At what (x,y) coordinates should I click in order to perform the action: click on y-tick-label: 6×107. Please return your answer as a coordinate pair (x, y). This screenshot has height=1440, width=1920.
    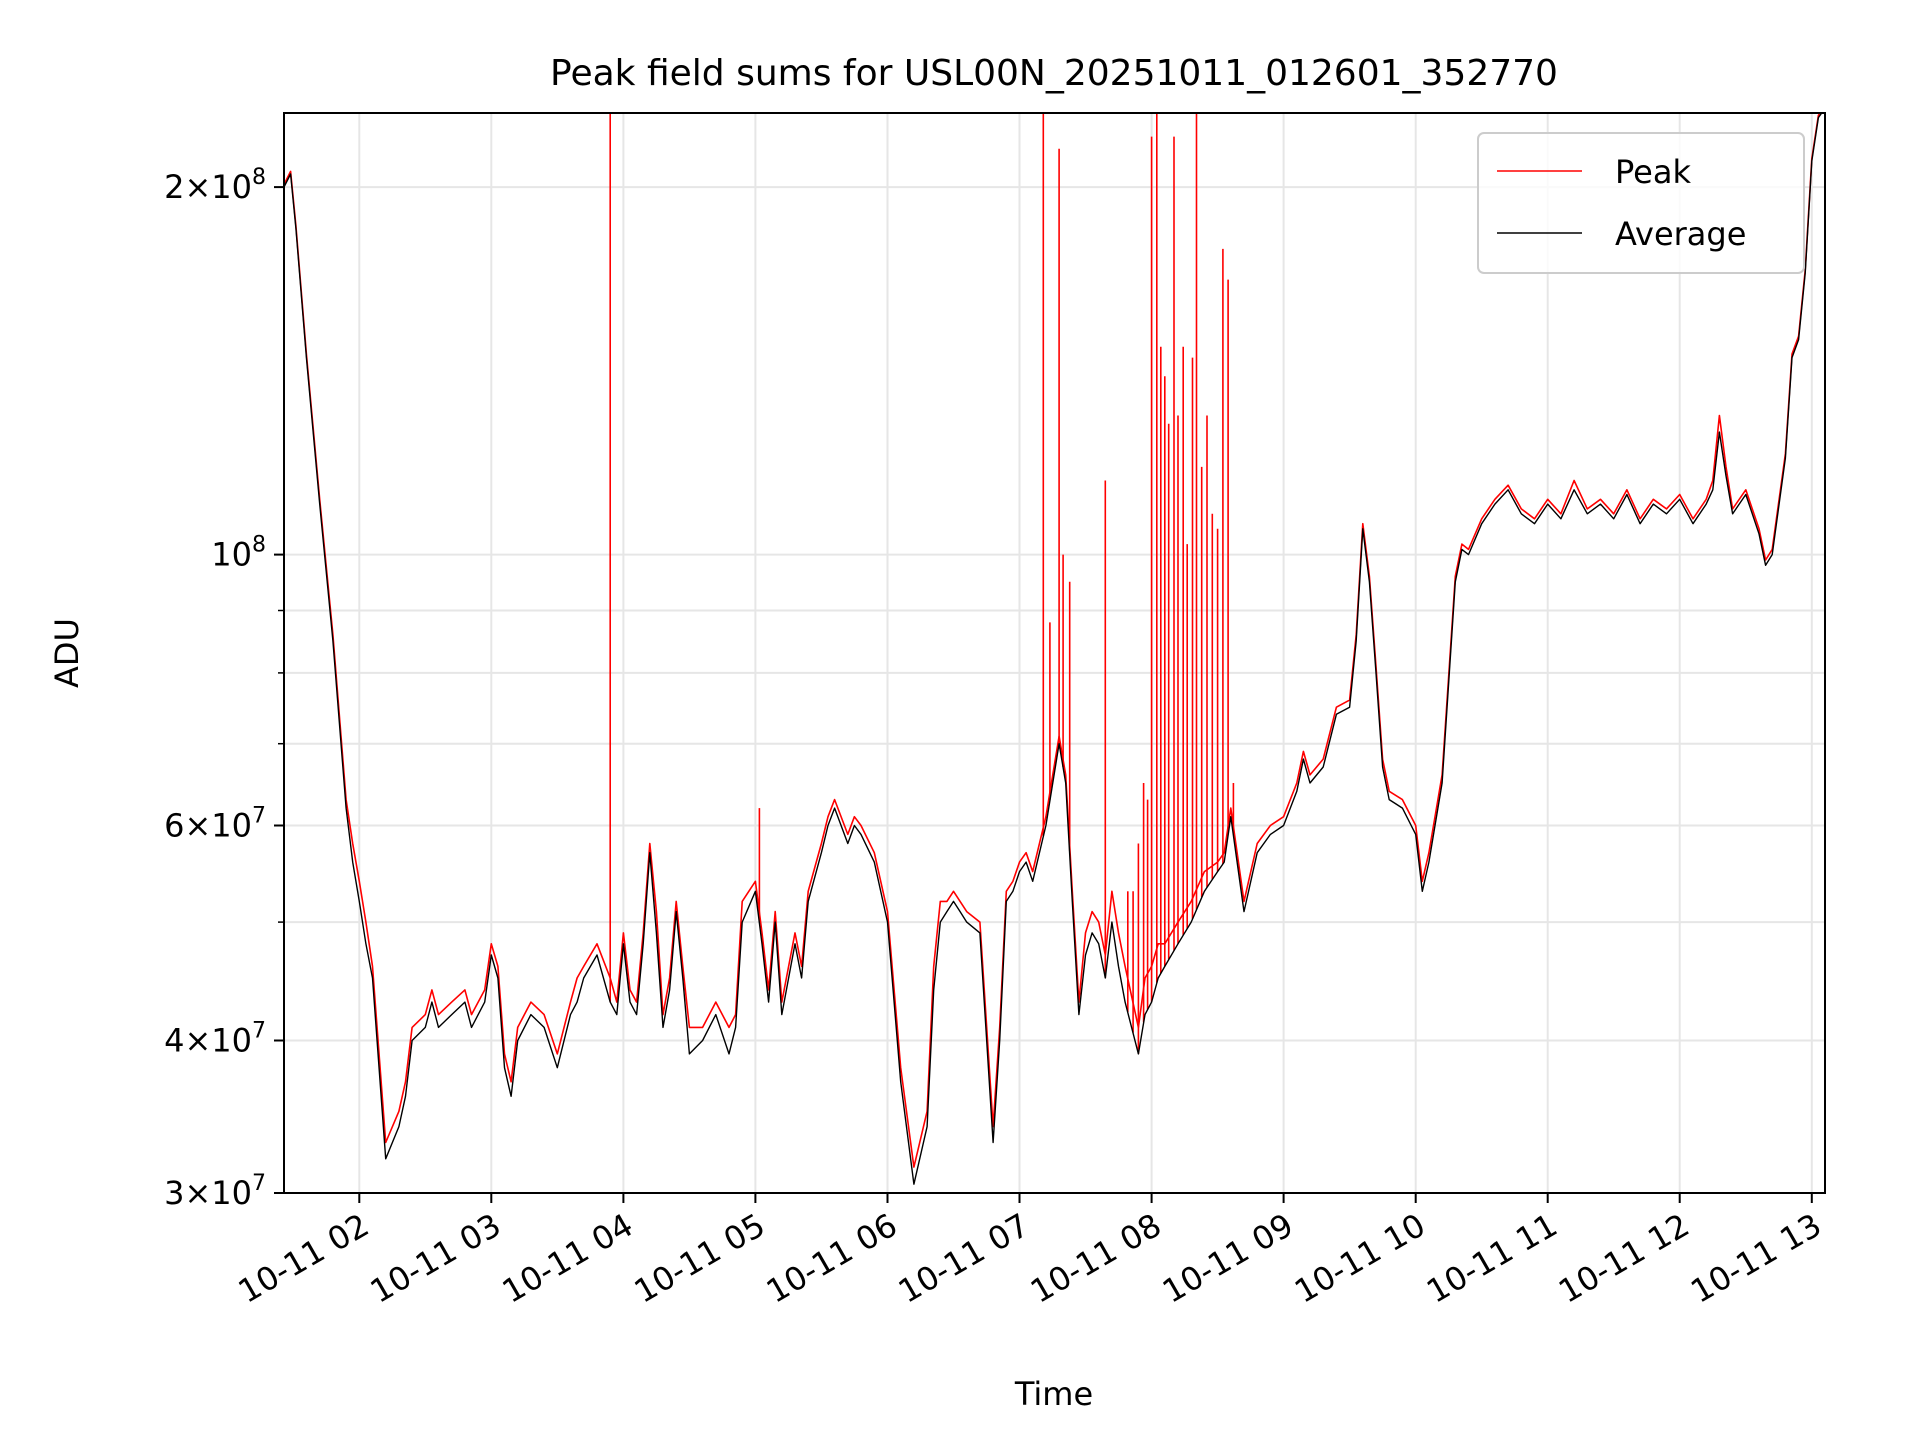
    Looking at the image, I should click on (215, 824).